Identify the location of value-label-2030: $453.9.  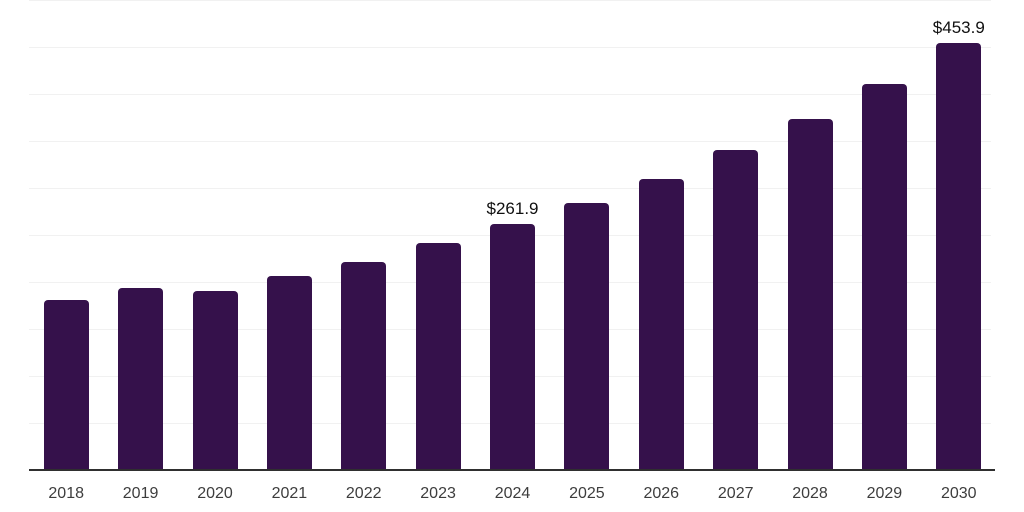
(958, 28).